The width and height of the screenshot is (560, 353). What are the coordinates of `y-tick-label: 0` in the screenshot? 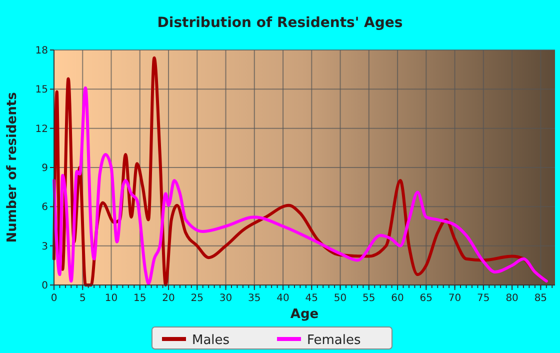 It's located at (45, 286).